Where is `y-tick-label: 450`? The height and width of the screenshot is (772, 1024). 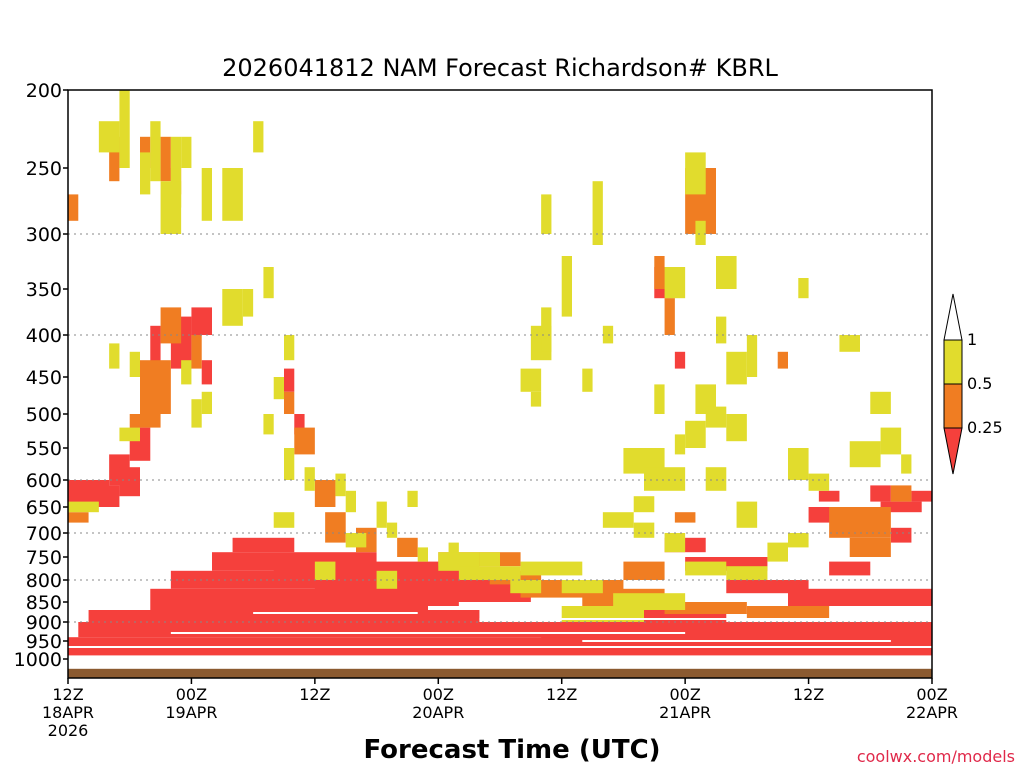
y-tick-label: 450 is located at coordinates (44, 378).